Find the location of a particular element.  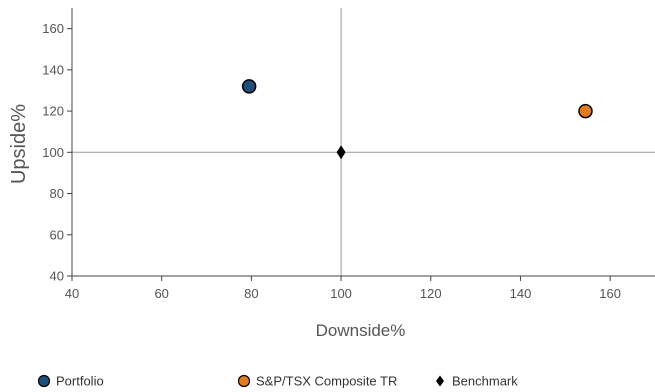

y-tick-label: 100 is located at coordinates (53, 152).